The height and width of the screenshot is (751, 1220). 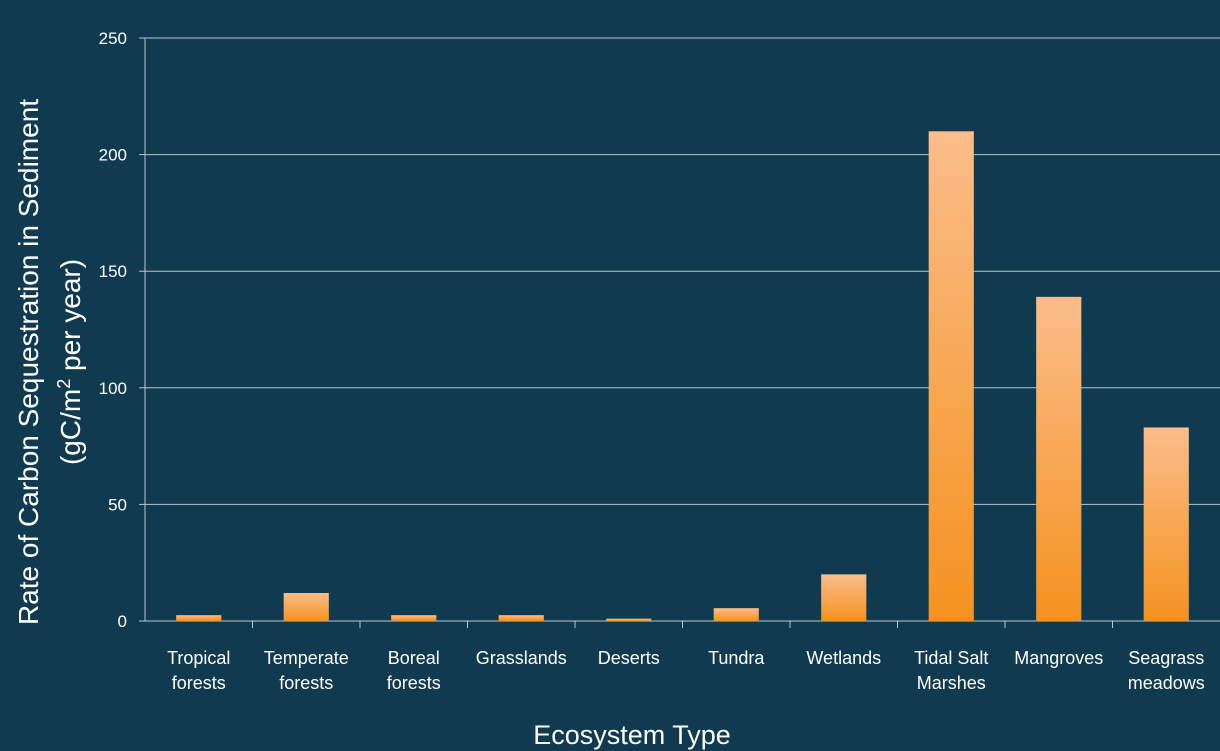 I want to click on x-tick-label: Seagrass, so click(x=1166, y=658).